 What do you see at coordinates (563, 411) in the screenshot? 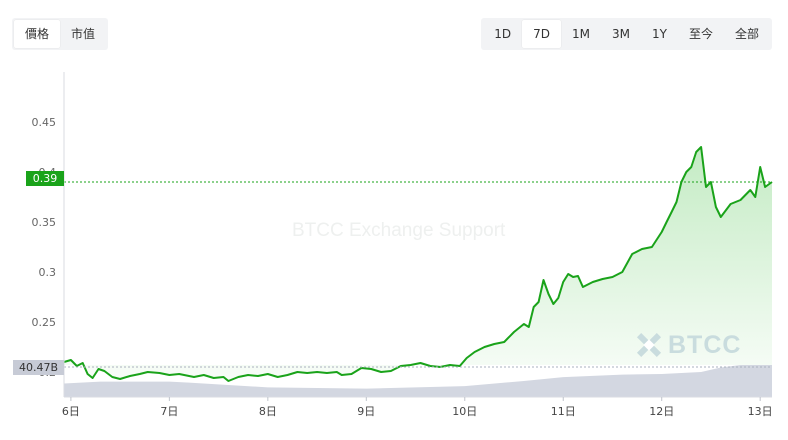
I see `x-tick-label-5: 11日` at bounding box center [563, 411].